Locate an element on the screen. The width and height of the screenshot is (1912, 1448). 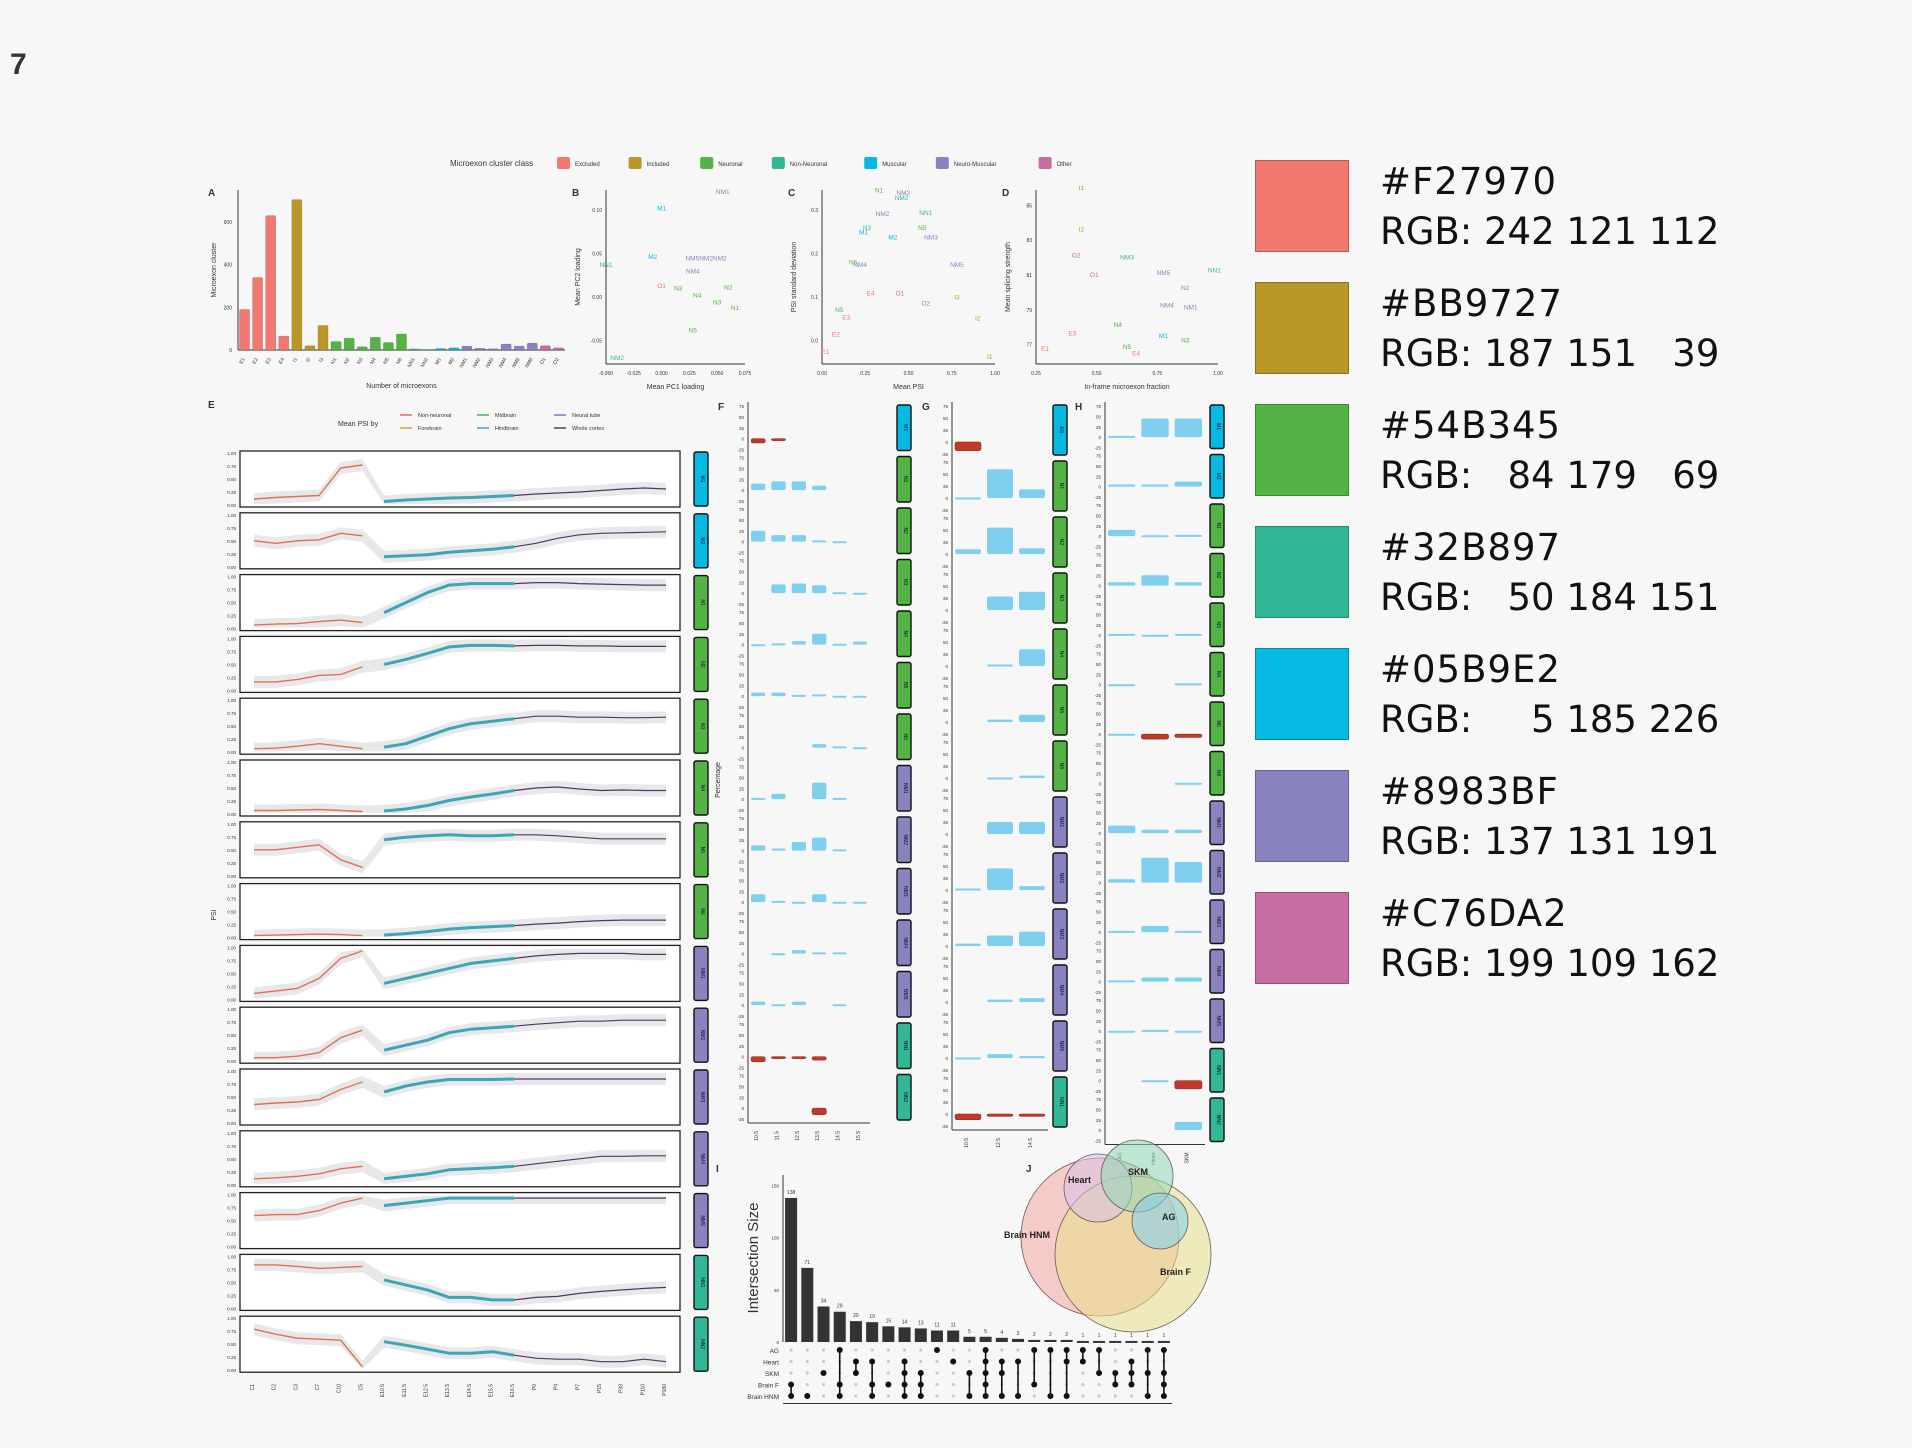
y-tick-label: 1.00 is located at coordinates (231, 1318).